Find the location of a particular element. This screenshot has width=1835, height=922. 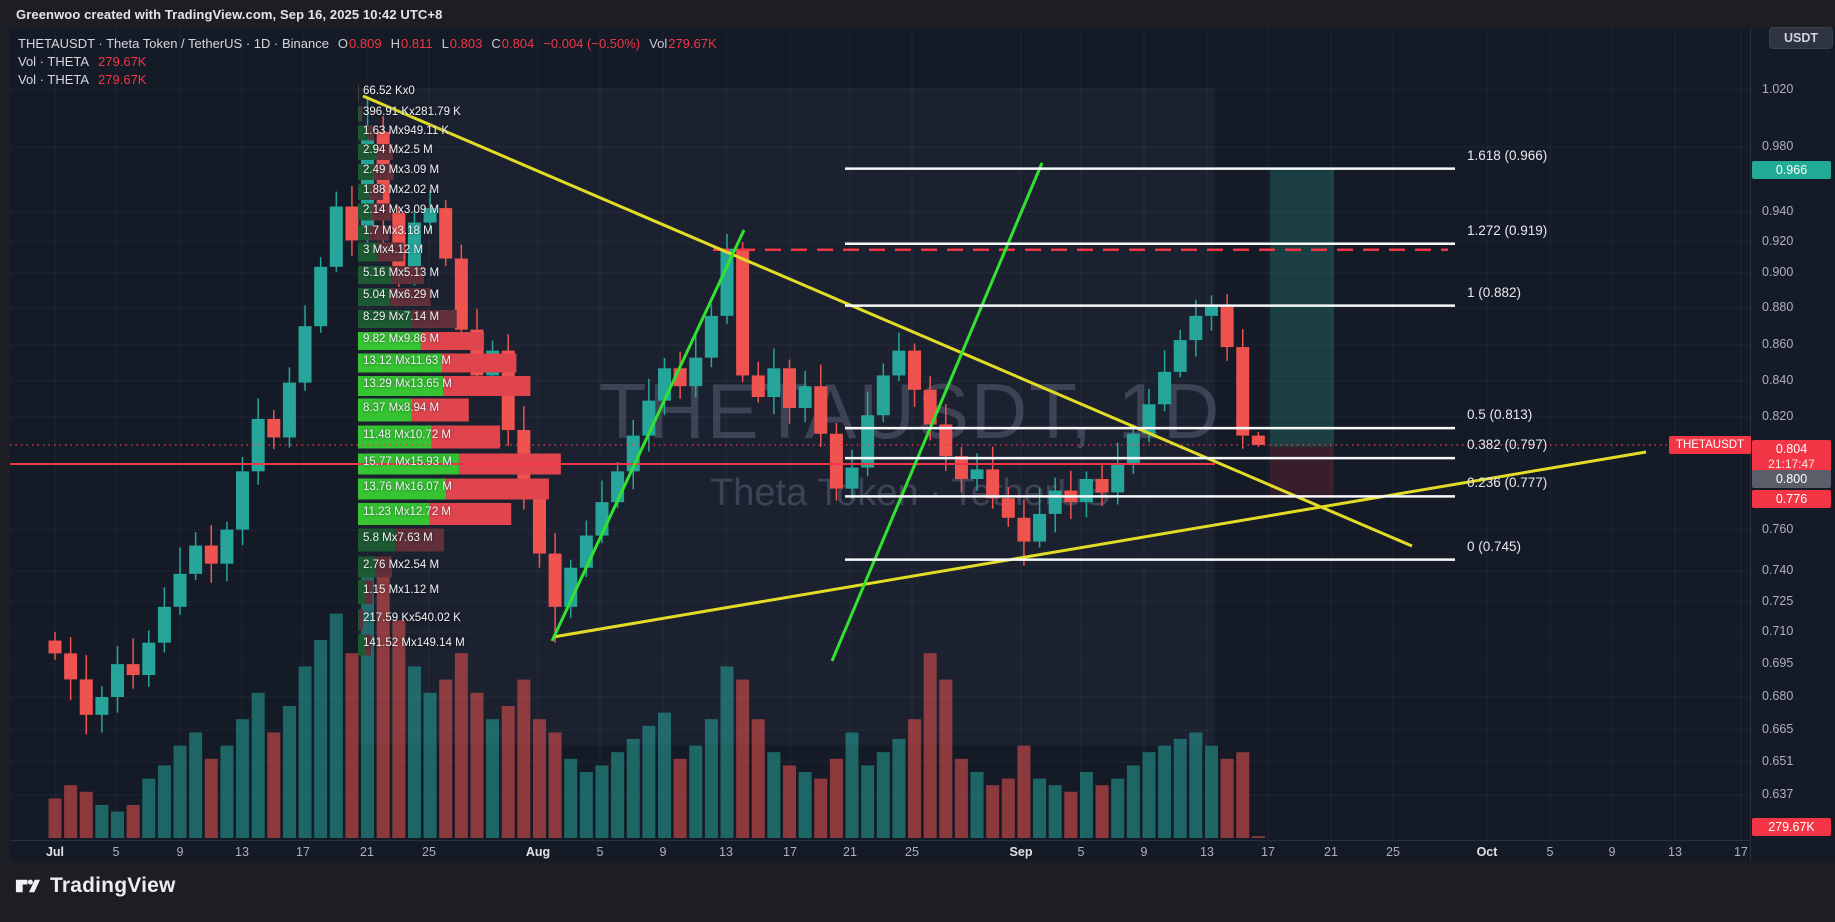

price-axis is located at coordinates (1792, 445).